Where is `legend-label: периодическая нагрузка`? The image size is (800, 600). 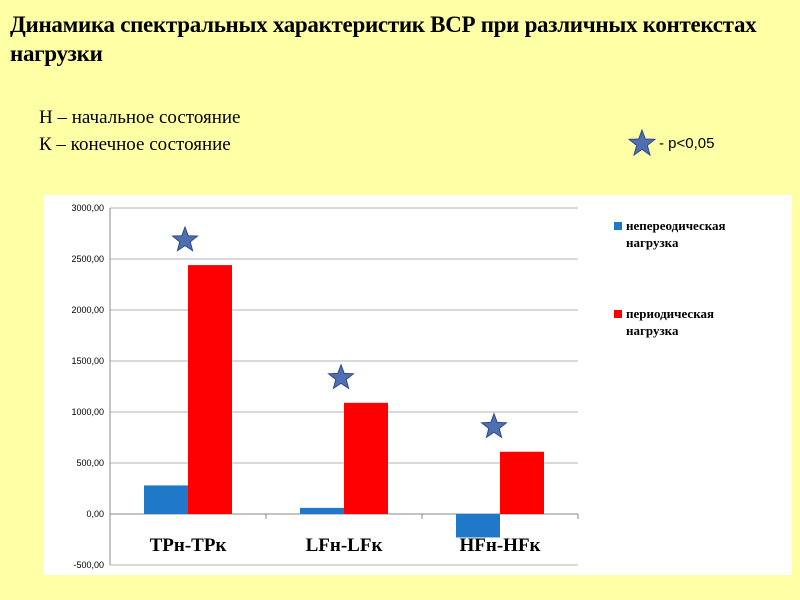
legend-label: периодическая нагрузка is located at coordinates (670, 322).